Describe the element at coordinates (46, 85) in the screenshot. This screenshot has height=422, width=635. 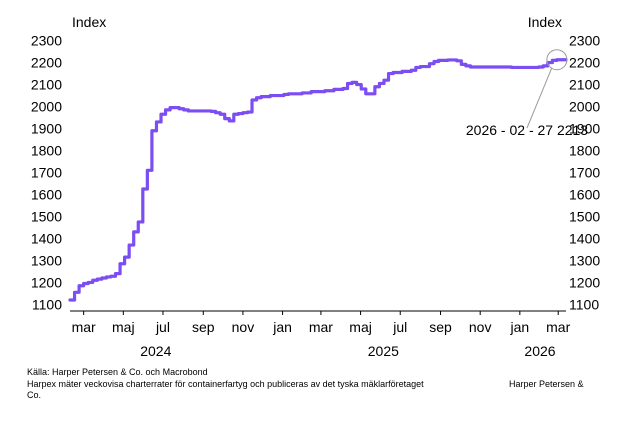
I see `y-tick-label-left: 2100` at that location.